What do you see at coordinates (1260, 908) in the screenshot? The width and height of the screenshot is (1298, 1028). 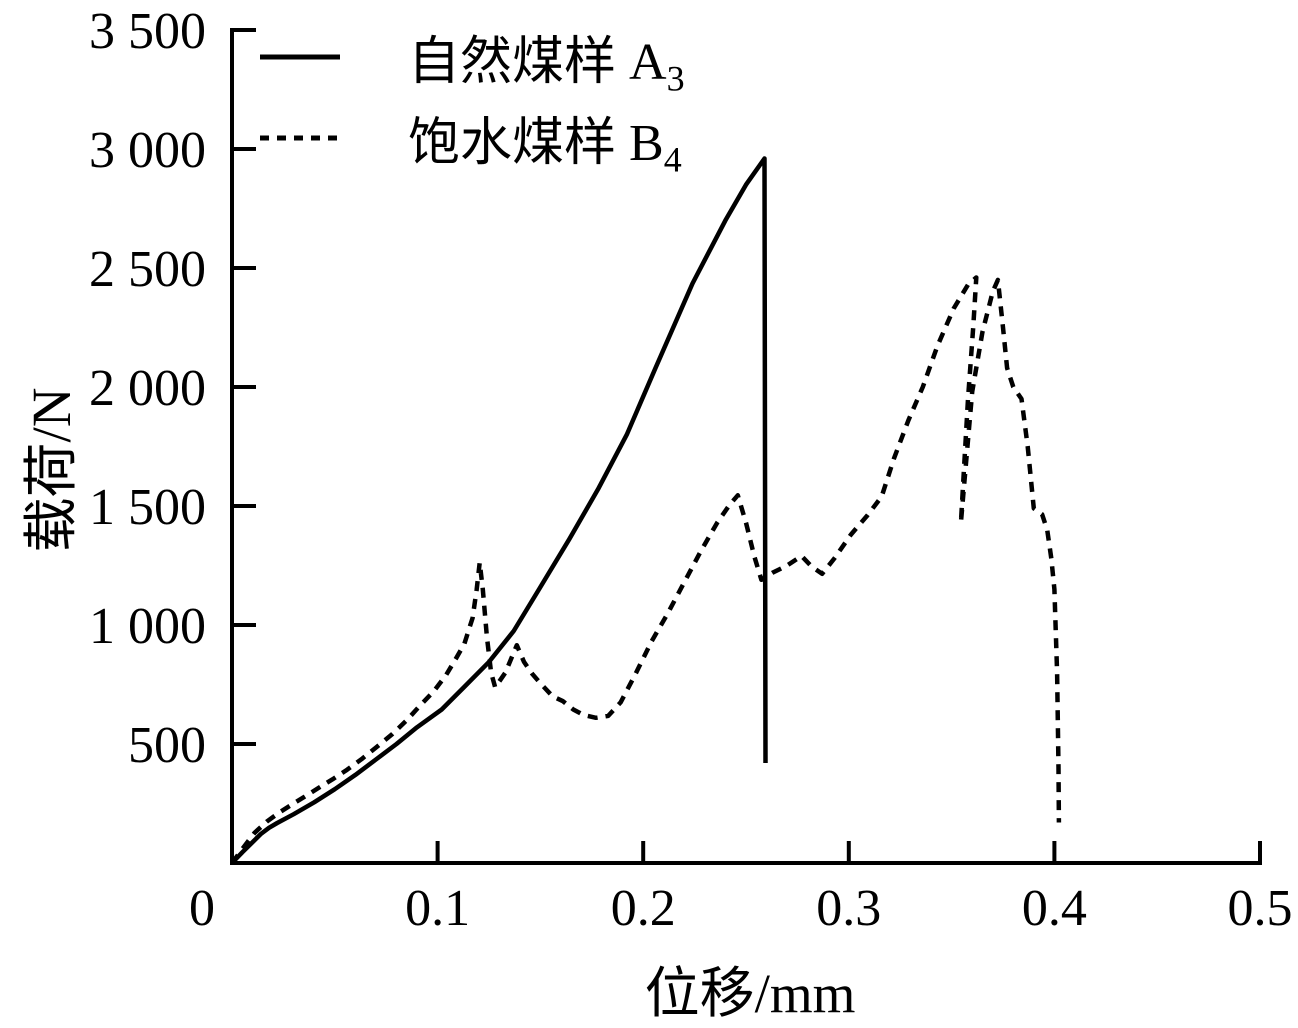 I see `x-tick-label: 0.5` at bounding box center [1260, 908].